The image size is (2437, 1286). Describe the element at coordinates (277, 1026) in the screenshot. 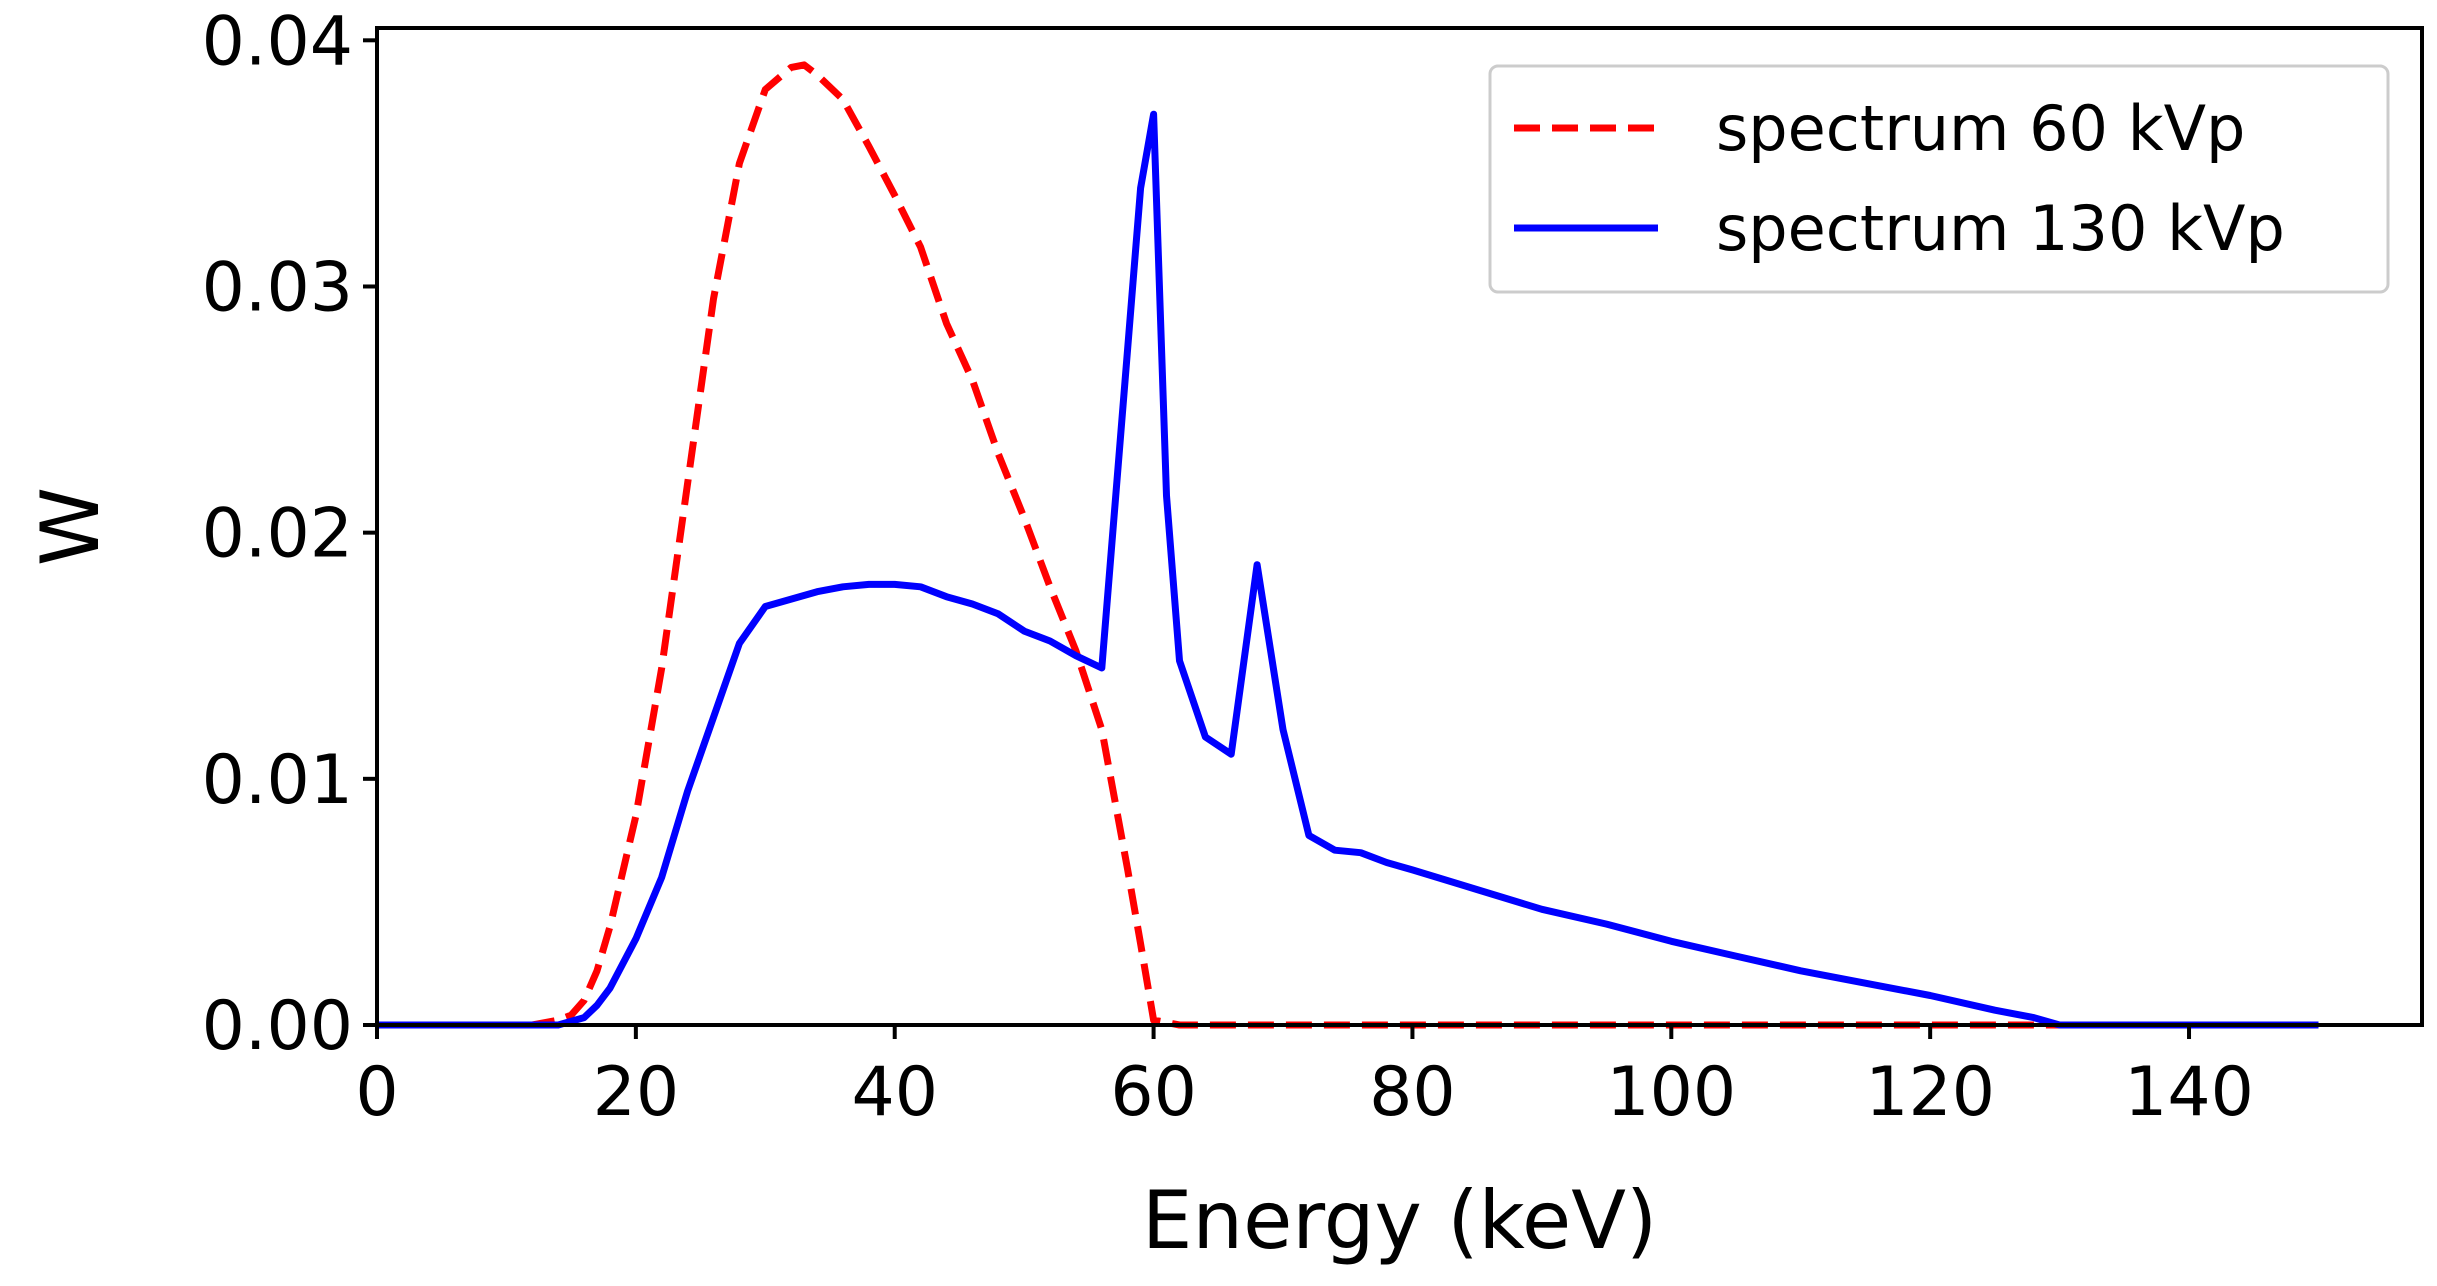

I see `y-tick-label: 0.00` at that location.